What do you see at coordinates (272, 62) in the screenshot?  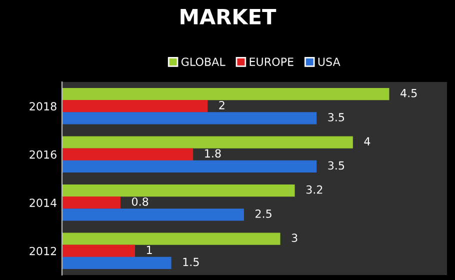 I see `legend-label: EUROPE` at bounding box center [272, 62].